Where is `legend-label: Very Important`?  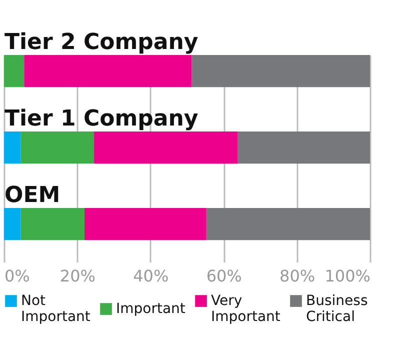 legend-label: Very Important is located at coordinates (246, 309).